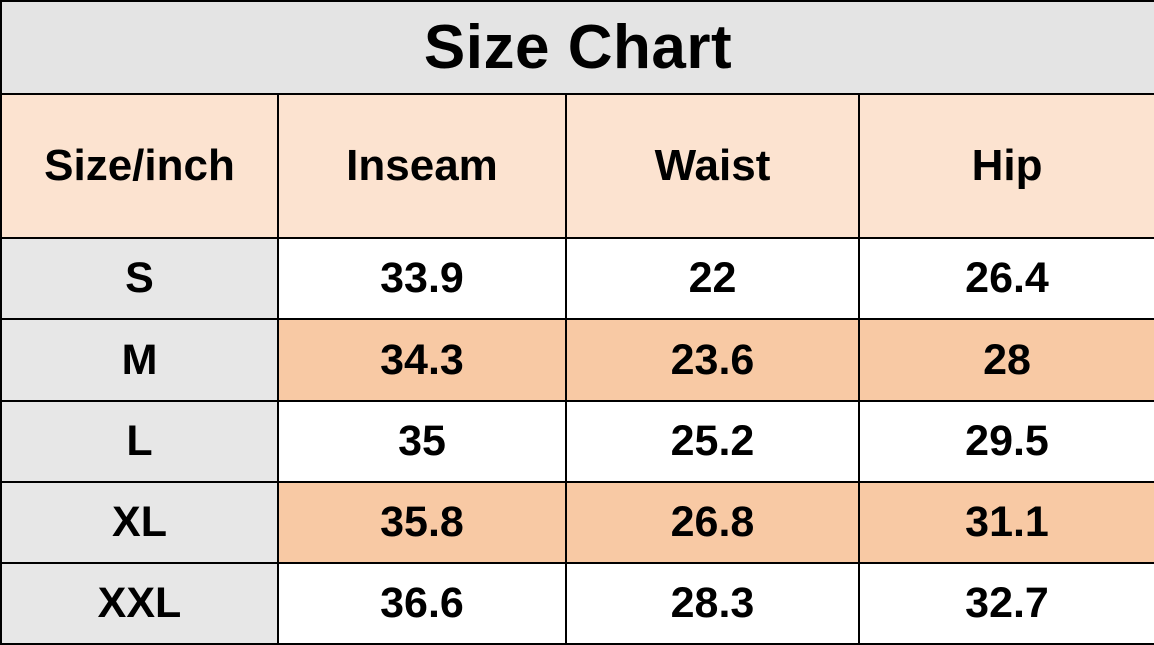 The height and width of the screenshot is (645, 1154). I want to click on title-row: Size Chart, so click(577, 48).